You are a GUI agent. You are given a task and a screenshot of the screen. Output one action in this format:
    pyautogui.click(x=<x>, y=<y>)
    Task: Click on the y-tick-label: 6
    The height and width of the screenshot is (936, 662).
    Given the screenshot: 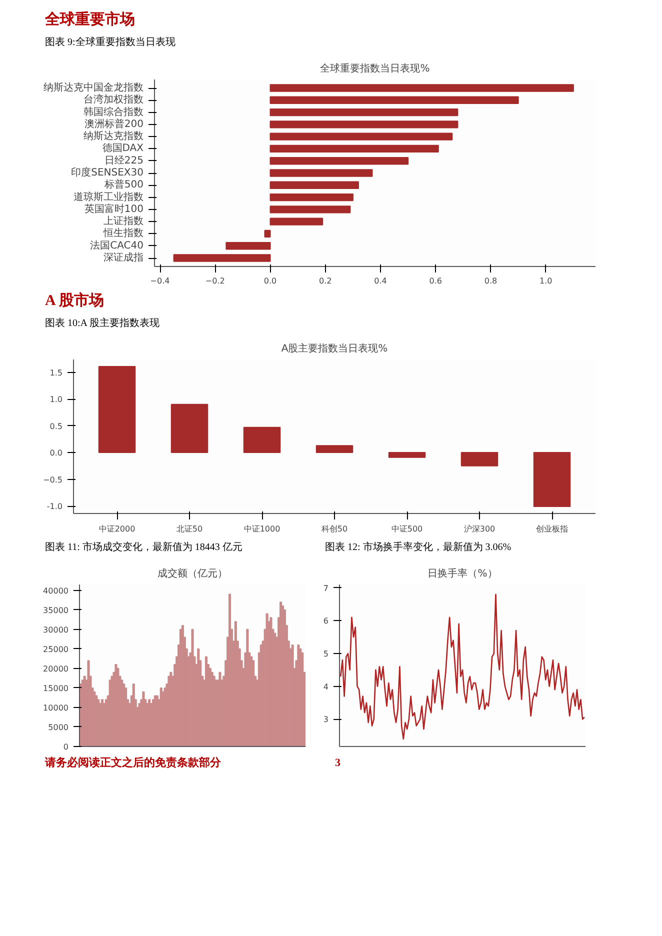 What is the action you would take?
    pyautogui.click(x=326, y=621)
    